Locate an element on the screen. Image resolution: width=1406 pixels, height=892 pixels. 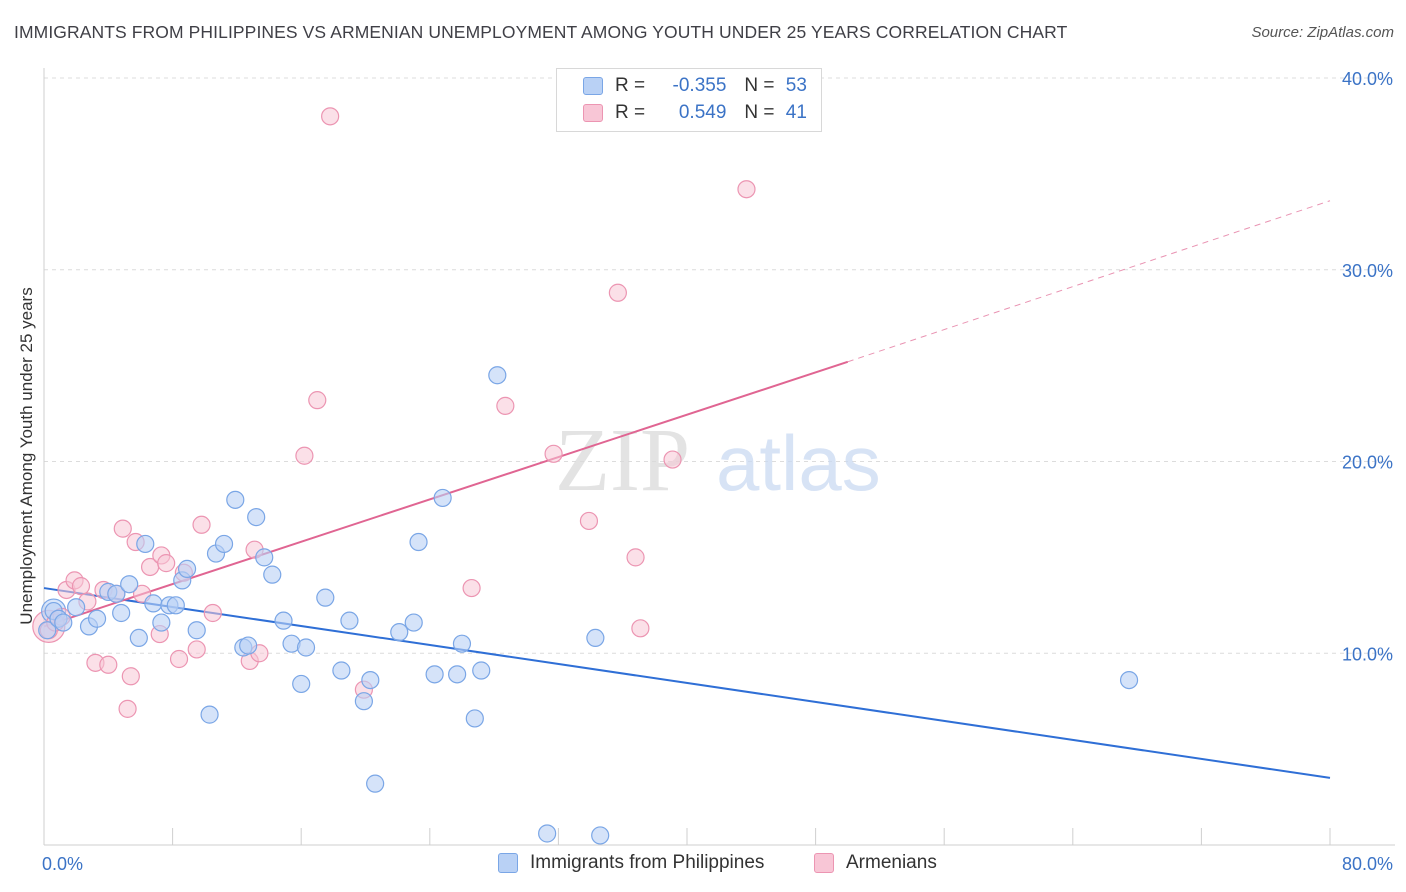
legend-swatch-pink is located at coordinates (593, 113).